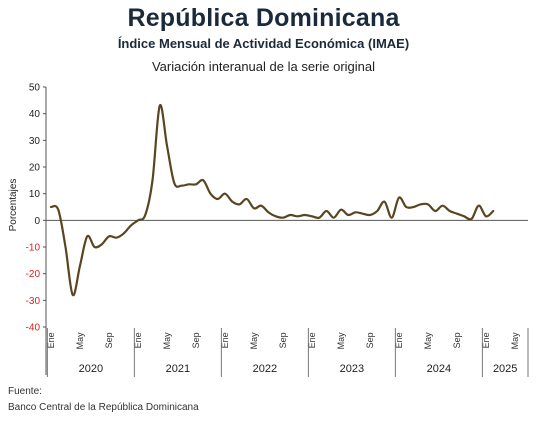 The image size is (551, 426). I want to click on y-tick-label: 40, so click(35, 114).